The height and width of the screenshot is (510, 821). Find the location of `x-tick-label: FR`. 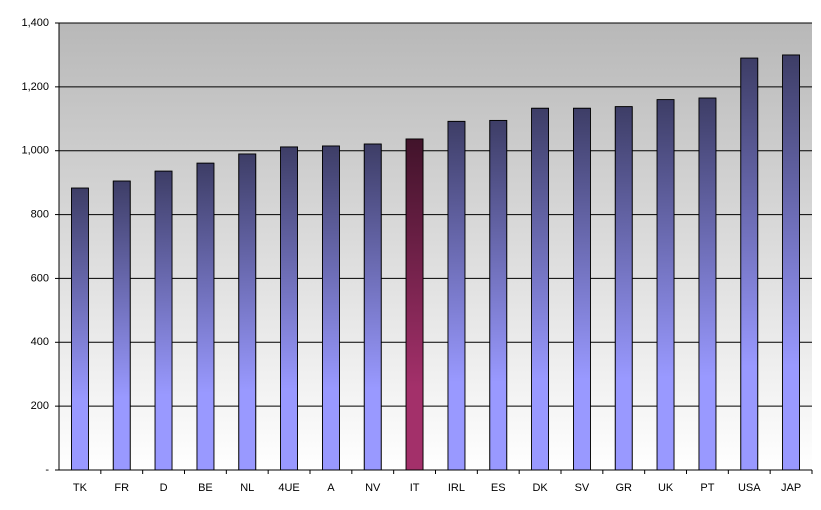

x-tick-label: FR is located at coordinates (121, 488).